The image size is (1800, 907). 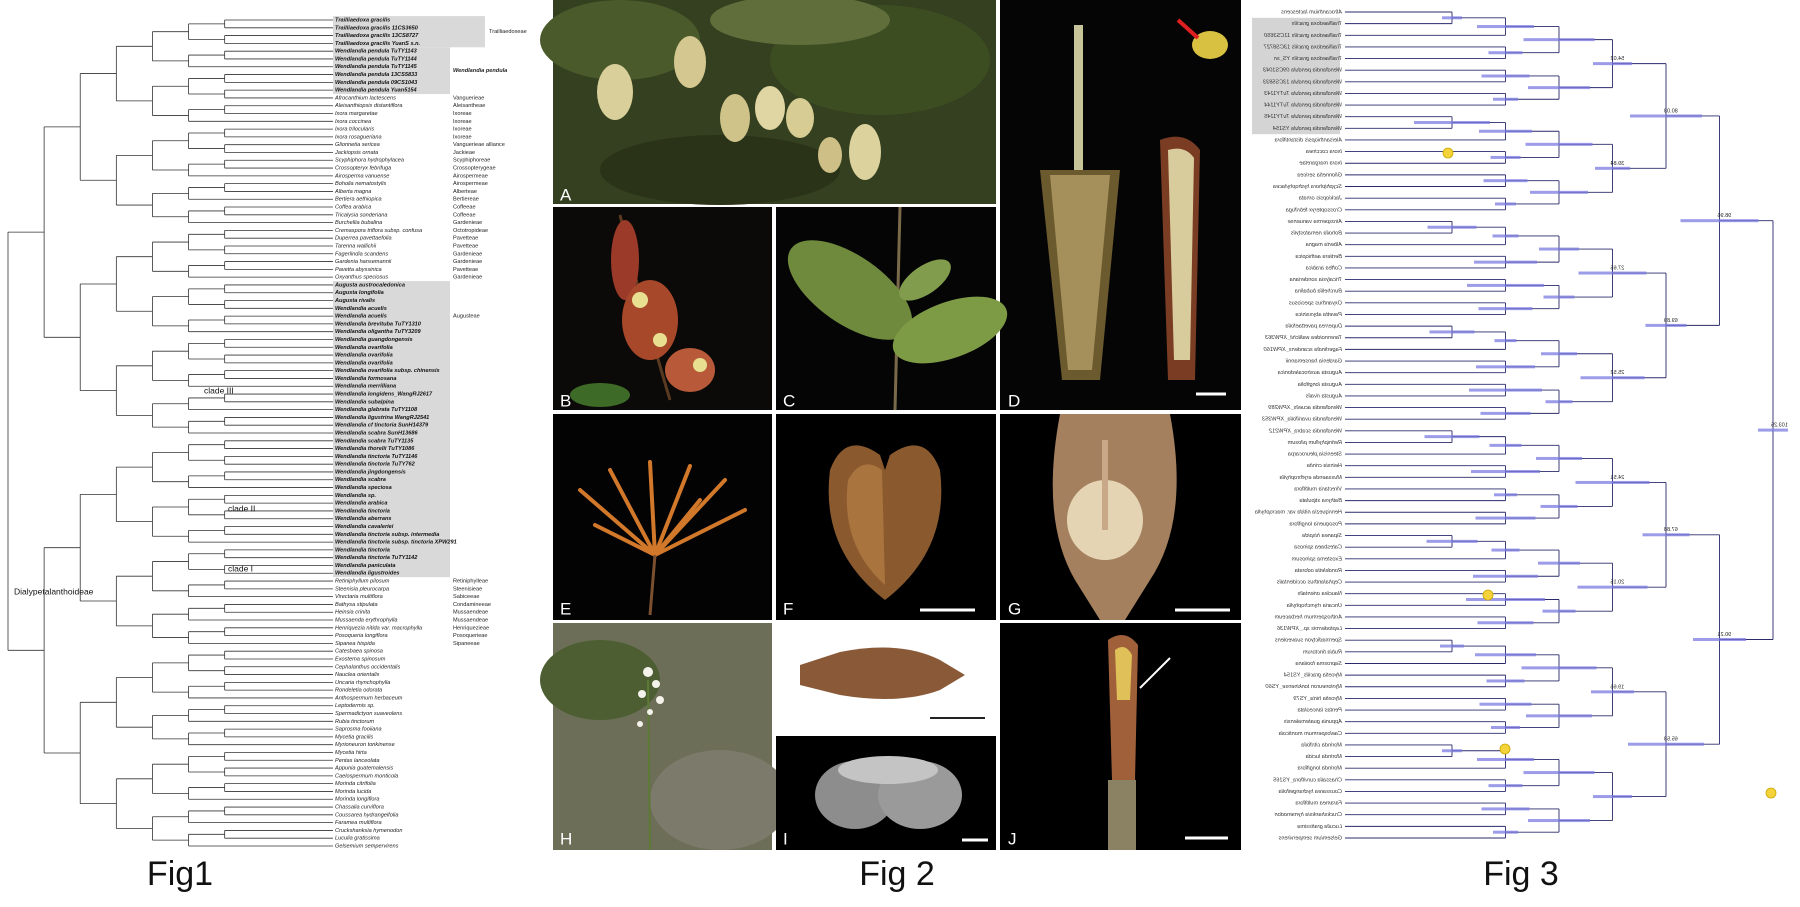 I want to click on clade-label: clade III, so click(x=219, y=390).